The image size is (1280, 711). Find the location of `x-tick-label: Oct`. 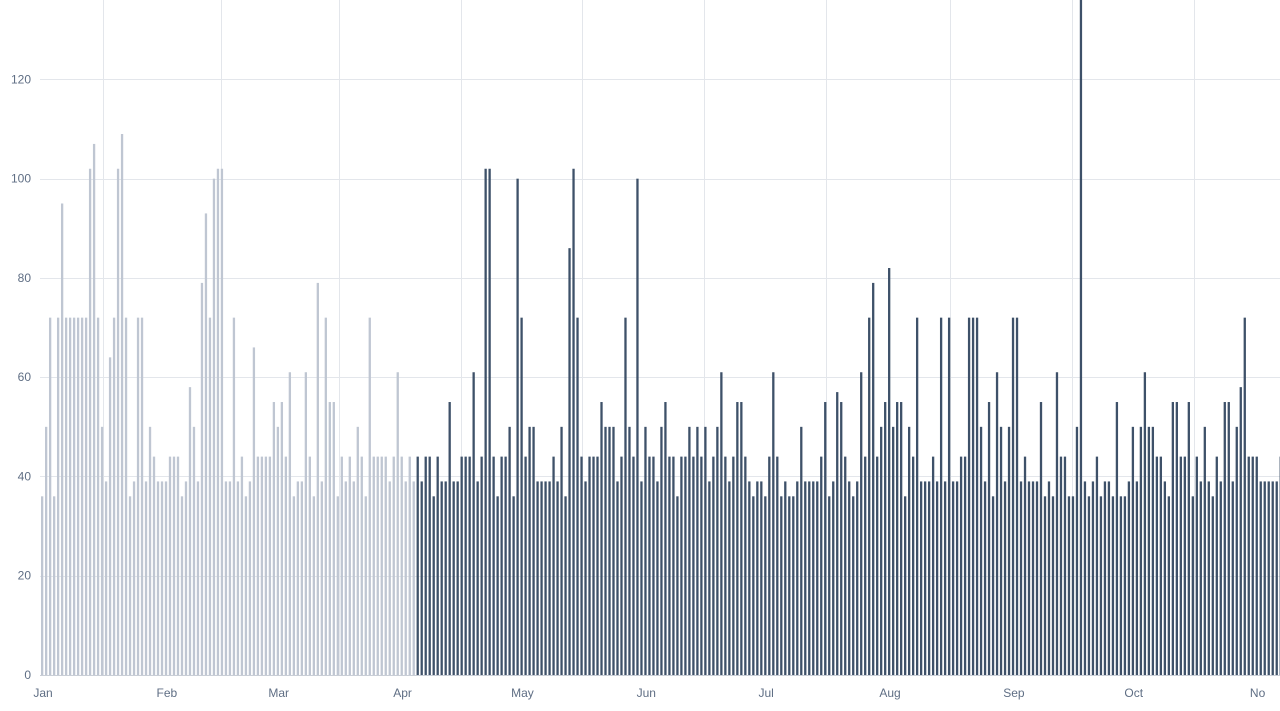

x-tick-label: Oct is located at coordinates (1133, 693).